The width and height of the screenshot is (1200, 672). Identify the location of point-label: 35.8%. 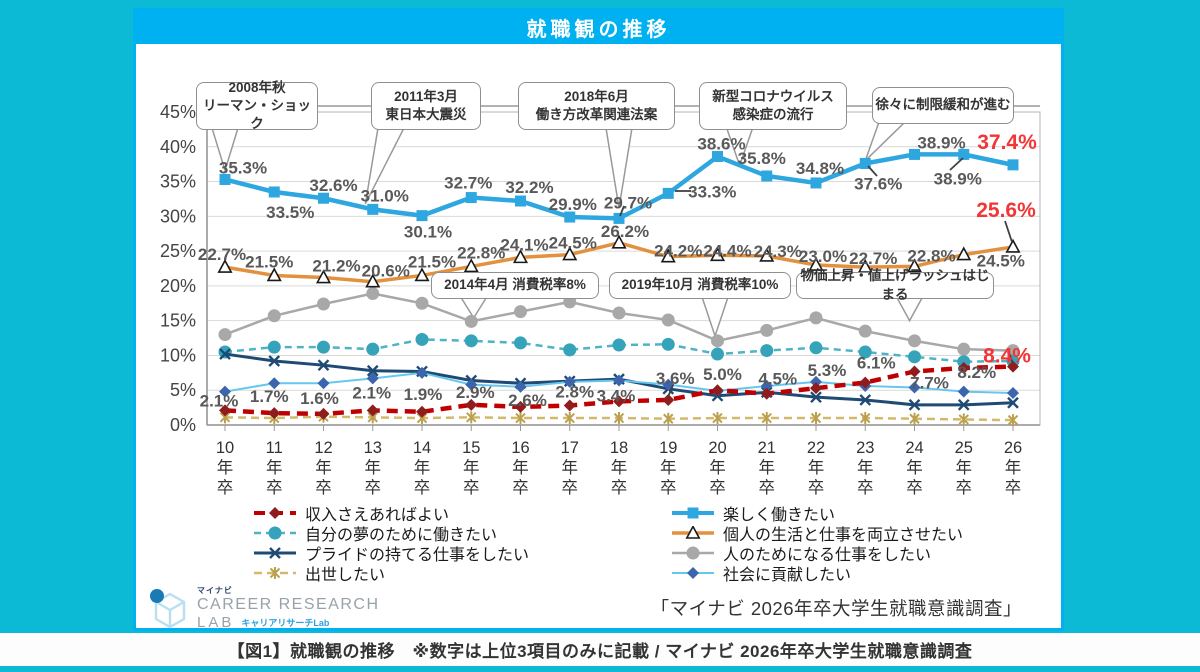
(762, 158).